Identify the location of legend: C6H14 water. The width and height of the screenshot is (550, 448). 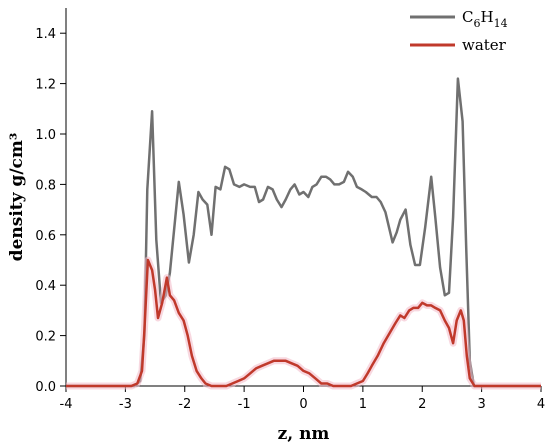
(459, 31).